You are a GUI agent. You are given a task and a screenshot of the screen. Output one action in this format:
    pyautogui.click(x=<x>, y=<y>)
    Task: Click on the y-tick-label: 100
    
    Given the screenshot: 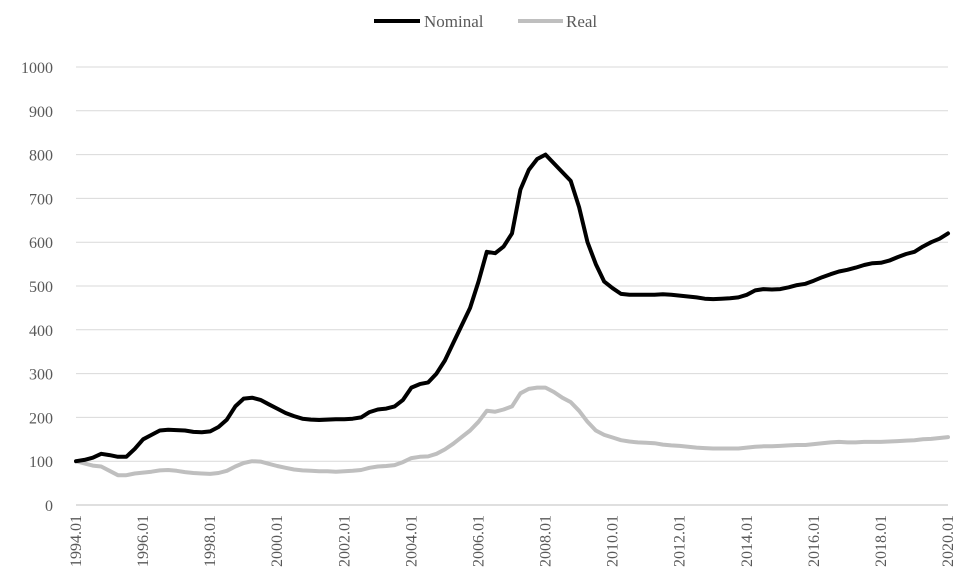 What is the action you would take?
    pyautogui.click(x=41, y=462)
    